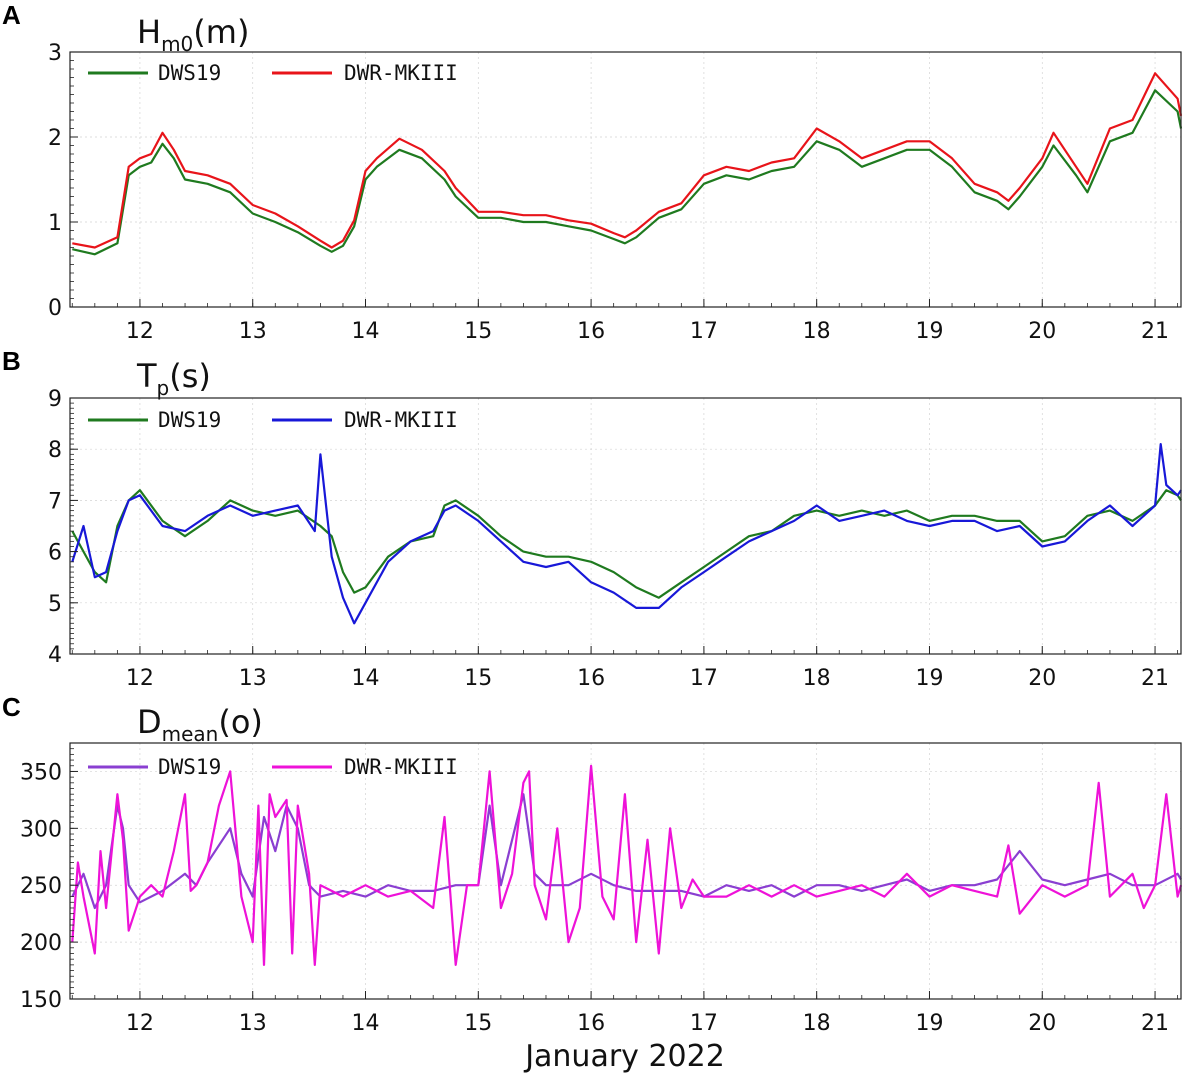 This screenshot has height=1075, width=1193. Describe the element at coordinates (189, 767) in the screenshot. I see `panel-c-legend-label-dws19: DWS19` at that location.